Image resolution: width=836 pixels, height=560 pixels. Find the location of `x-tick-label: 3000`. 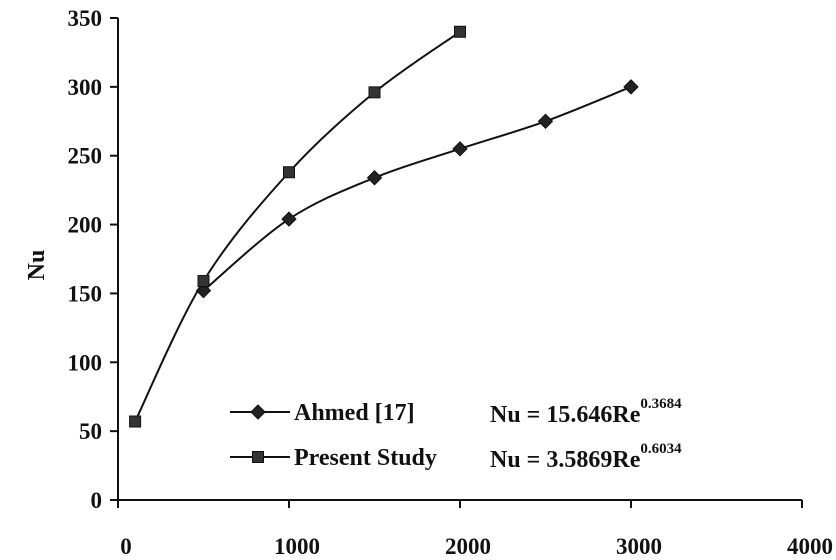

x-tick-label: 3000 is located at coordinates (639, 546).